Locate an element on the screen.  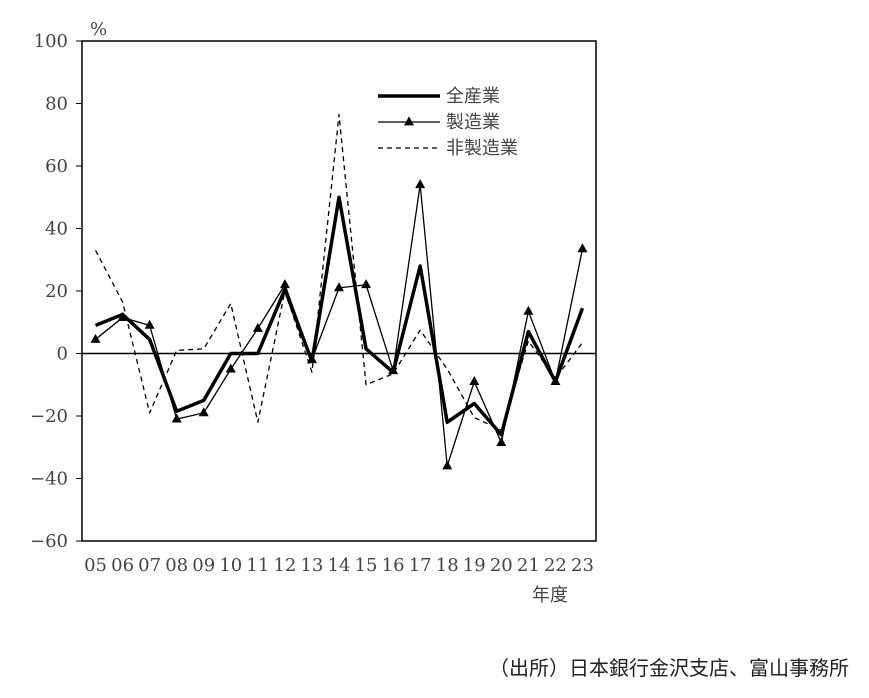
y-axis: 100 80 60 40 20 0 −20 −40 −60 is located at coordinates (56, 291).